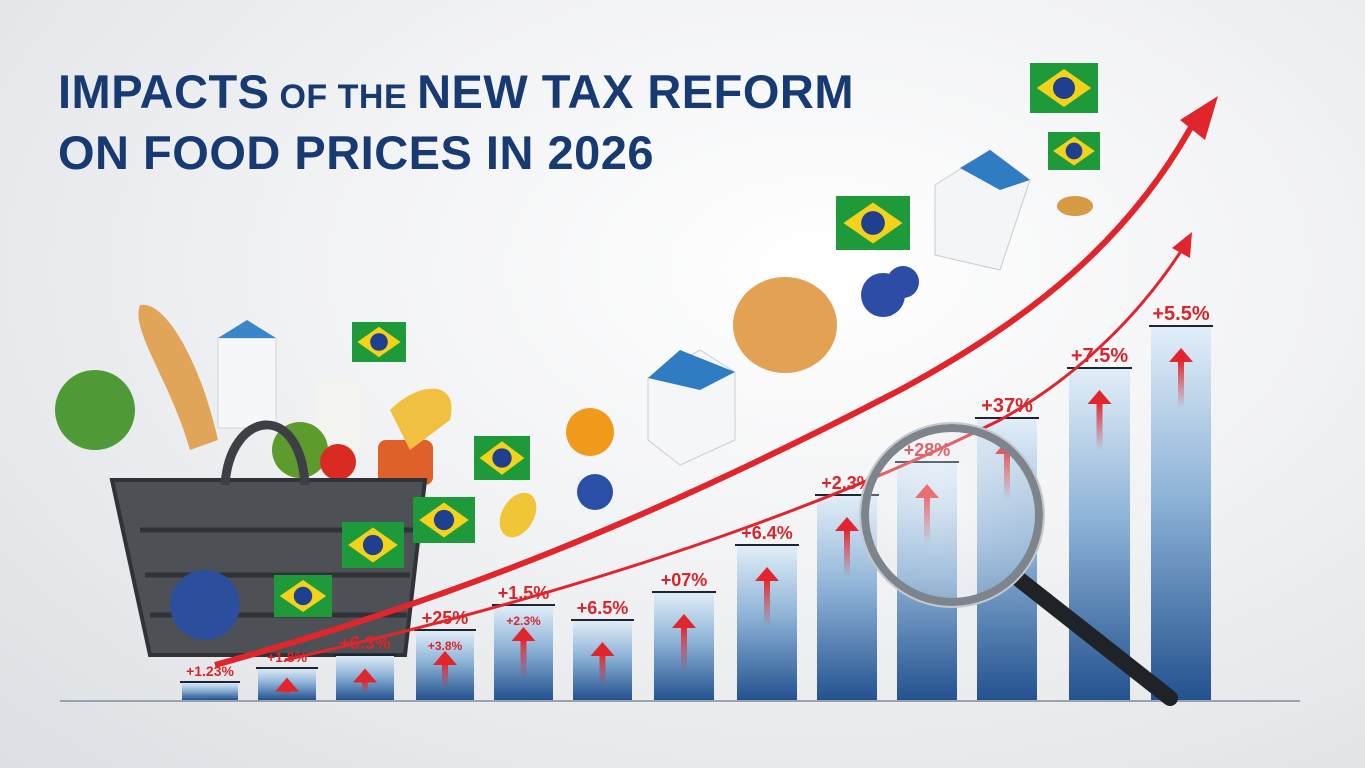 Image resolution: width=1365 pixels, height=768 pixels. I want to click on trend-arrowhead-secondary-icon, so click(1182, 245).